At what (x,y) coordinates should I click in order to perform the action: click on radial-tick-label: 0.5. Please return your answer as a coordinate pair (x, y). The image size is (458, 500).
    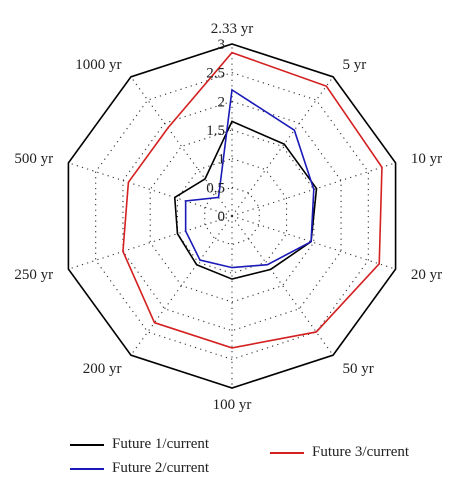
    Looking at the image, I should click on (215, 188).